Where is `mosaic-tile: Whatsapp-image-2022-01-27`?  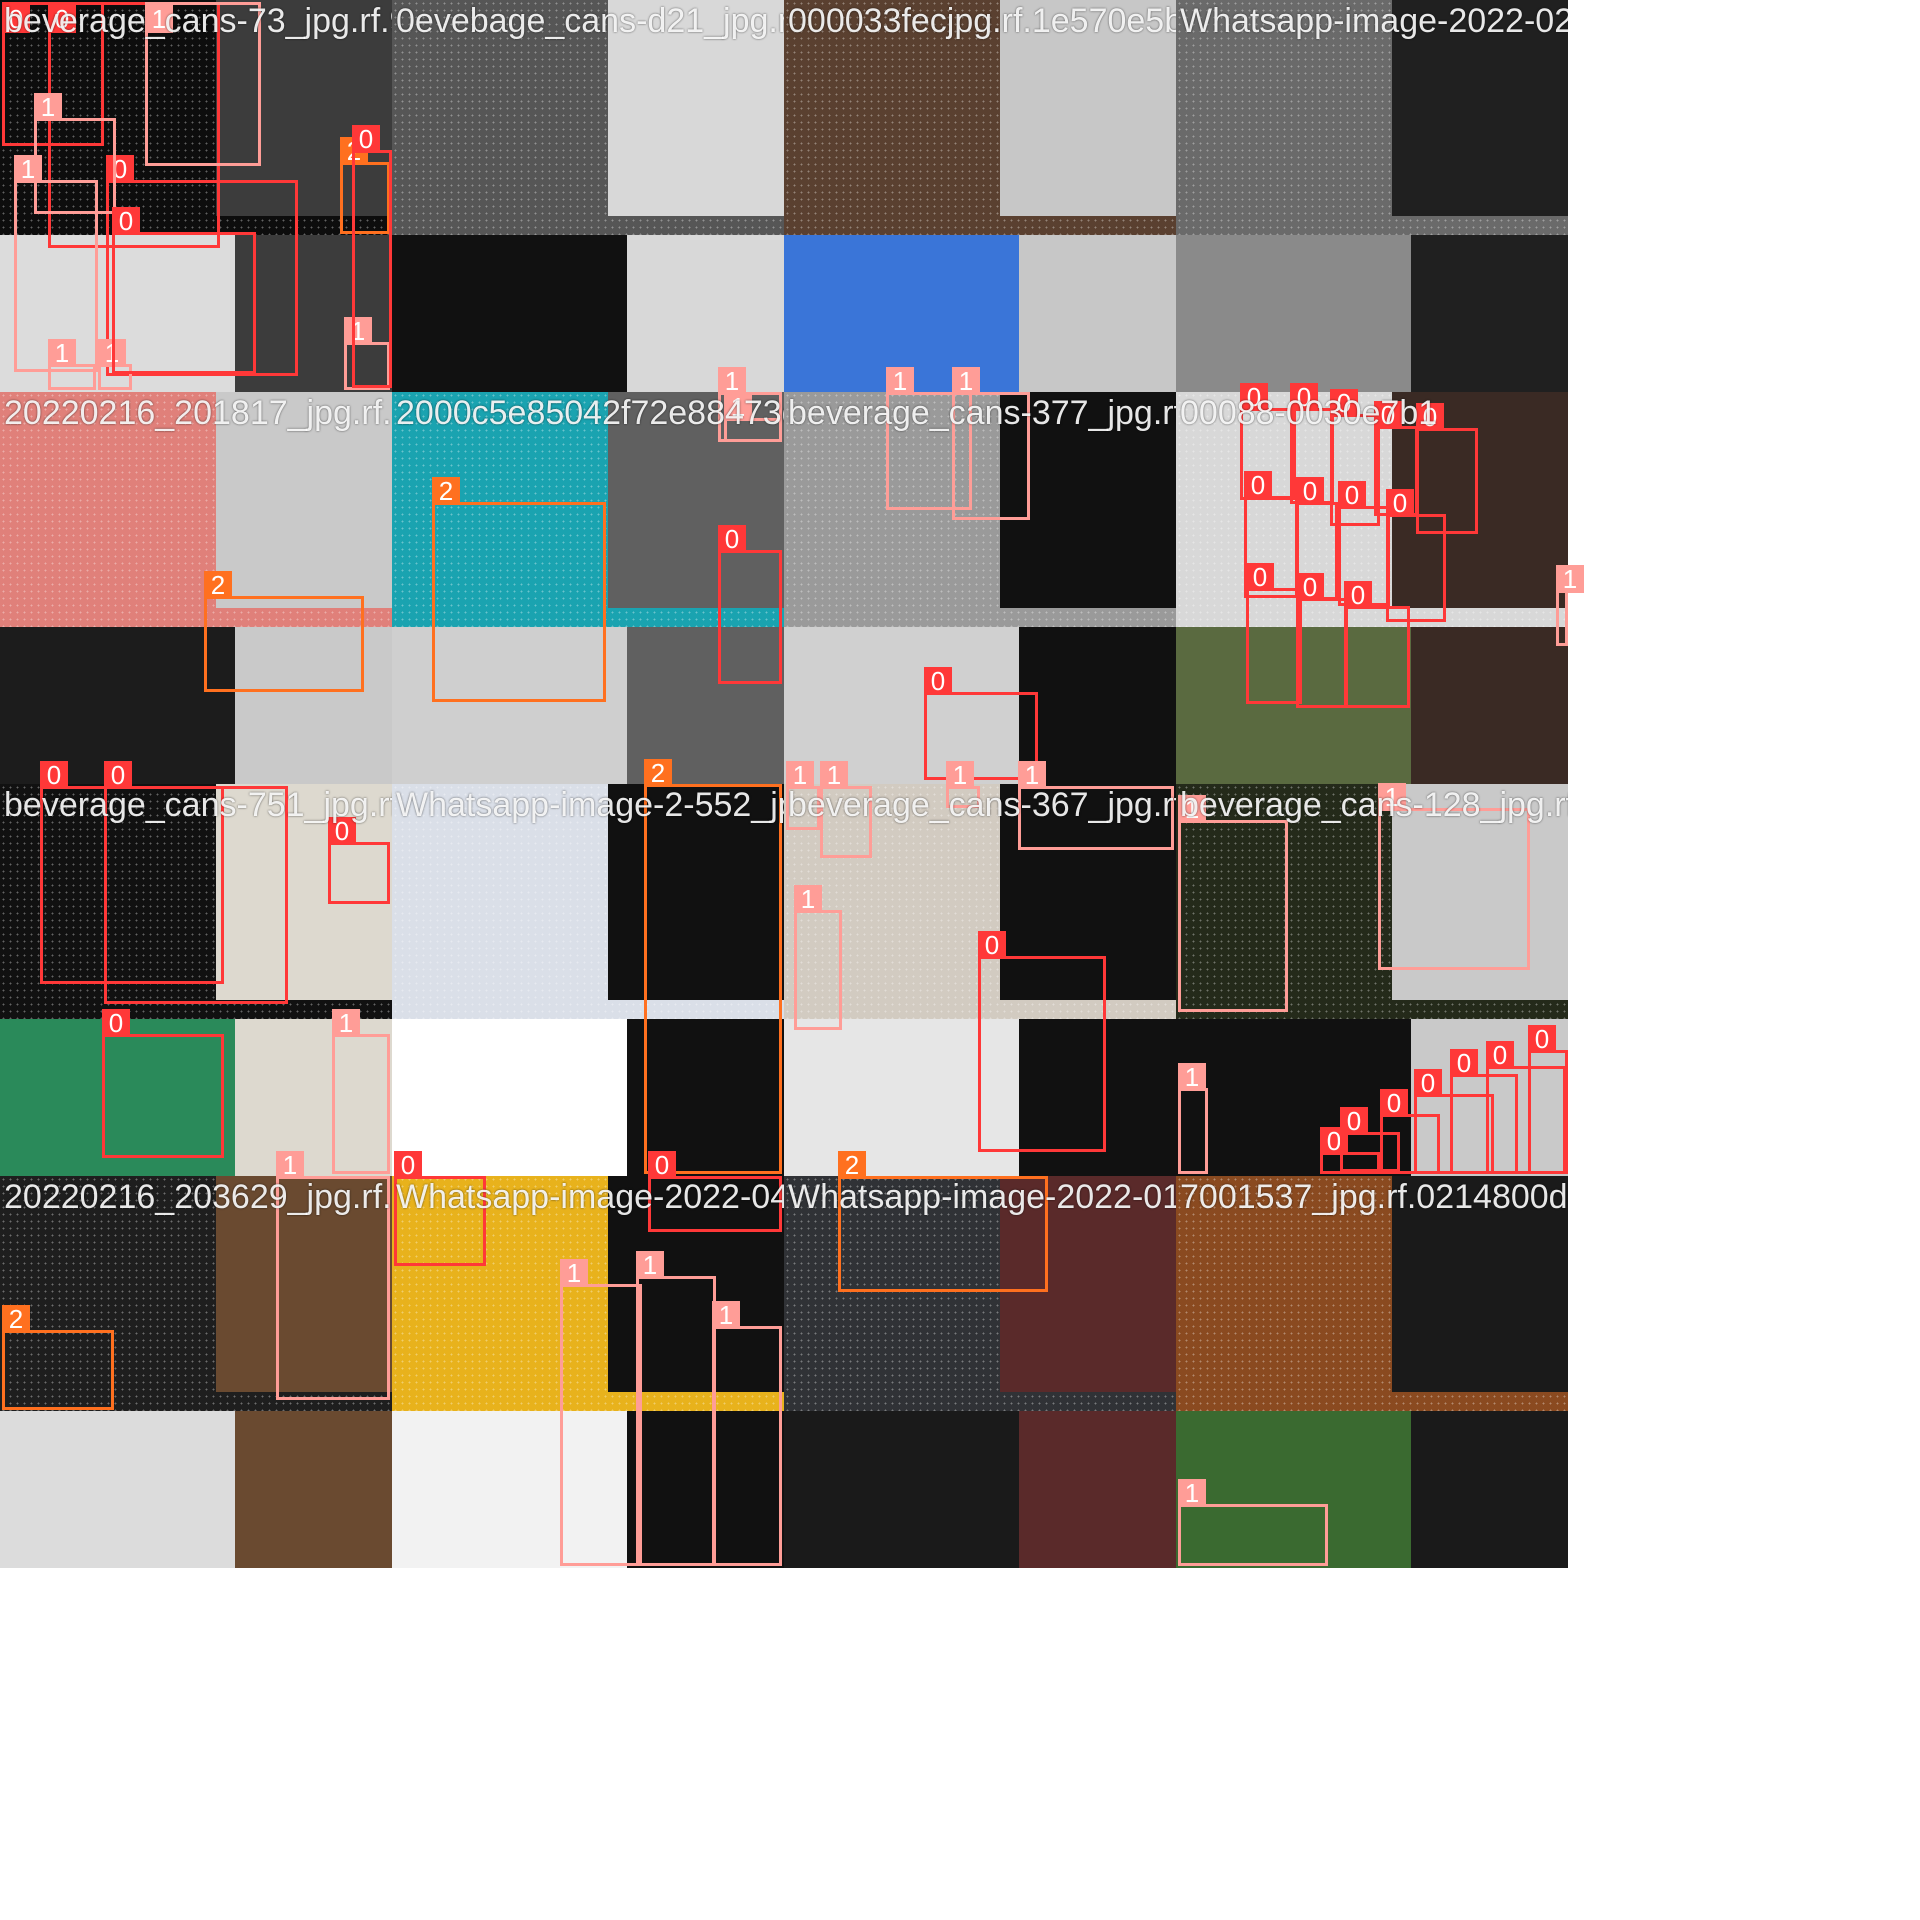
mosaic-tile: Whatsapp-image-2022-01-27 is located at coordinates (980, 1372).